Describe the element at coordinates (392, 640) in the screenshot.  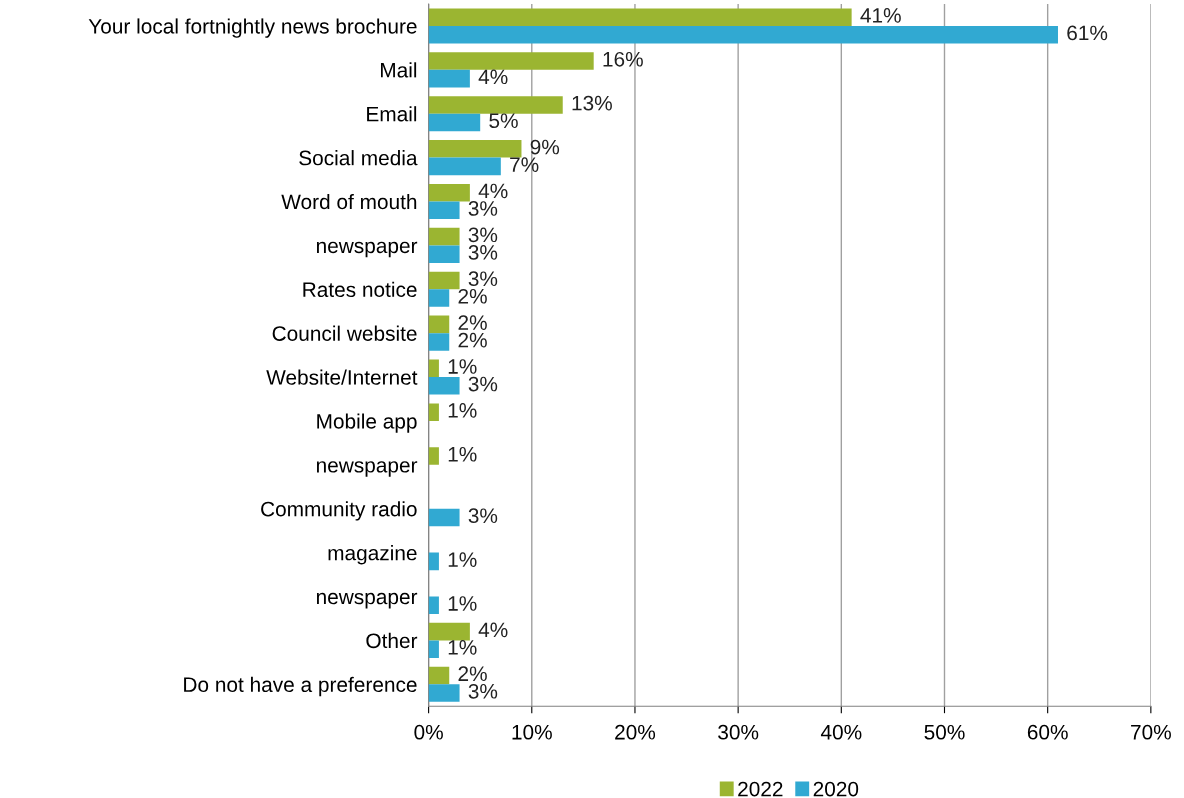
I see `y-tick-label: Other` at that location.